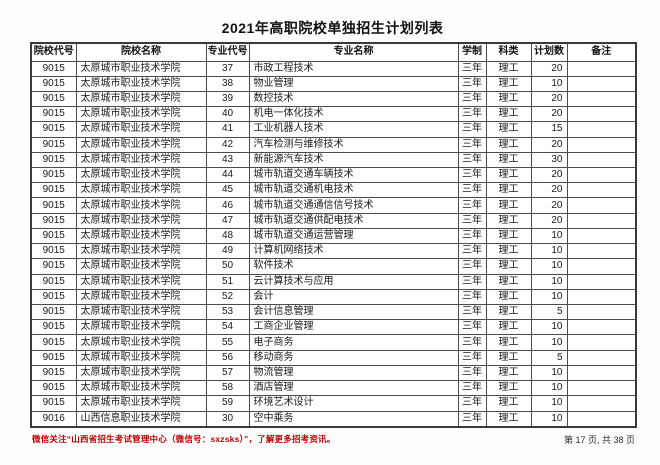 This screenshot has height=465, width=660. What do you see at coordinates (227, 357) in the screenshot?
I see `cell-major-code: 56` at bounding box center [227, 357].